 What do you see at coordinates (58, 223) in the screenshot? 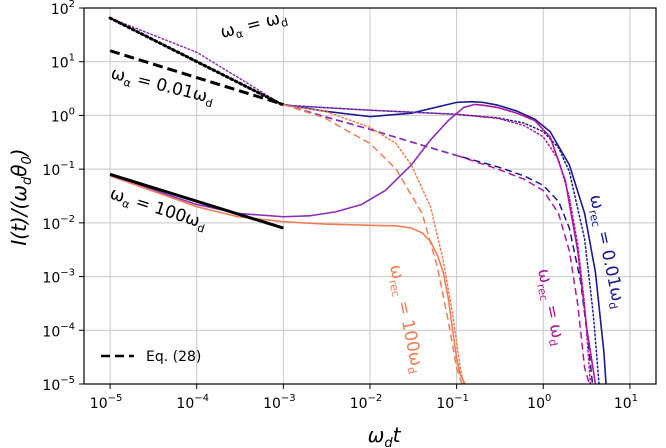
I see `y-tick-label: 10⁻²` at bounding box center [58, 223].